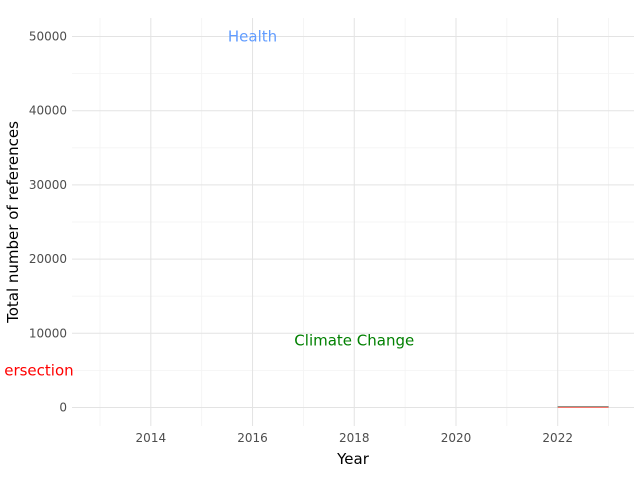  What do you see at coordinates (38, 370) in the screenshot?
I see `annotation-label: ersection` at bounding box center [38, 370].